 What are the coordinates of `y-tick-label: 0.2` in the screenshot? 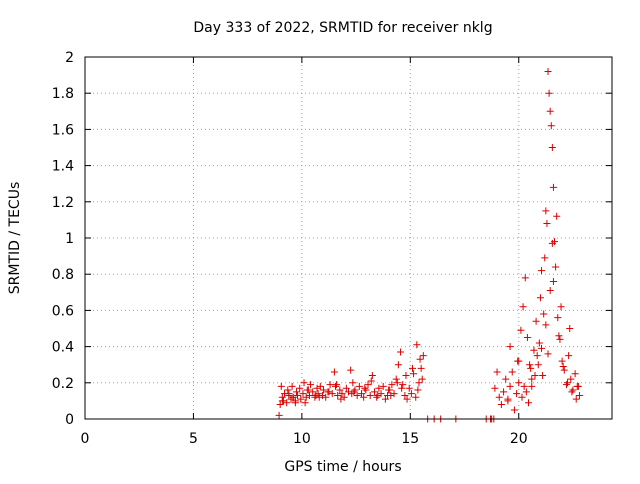 It's located at (63, 384).